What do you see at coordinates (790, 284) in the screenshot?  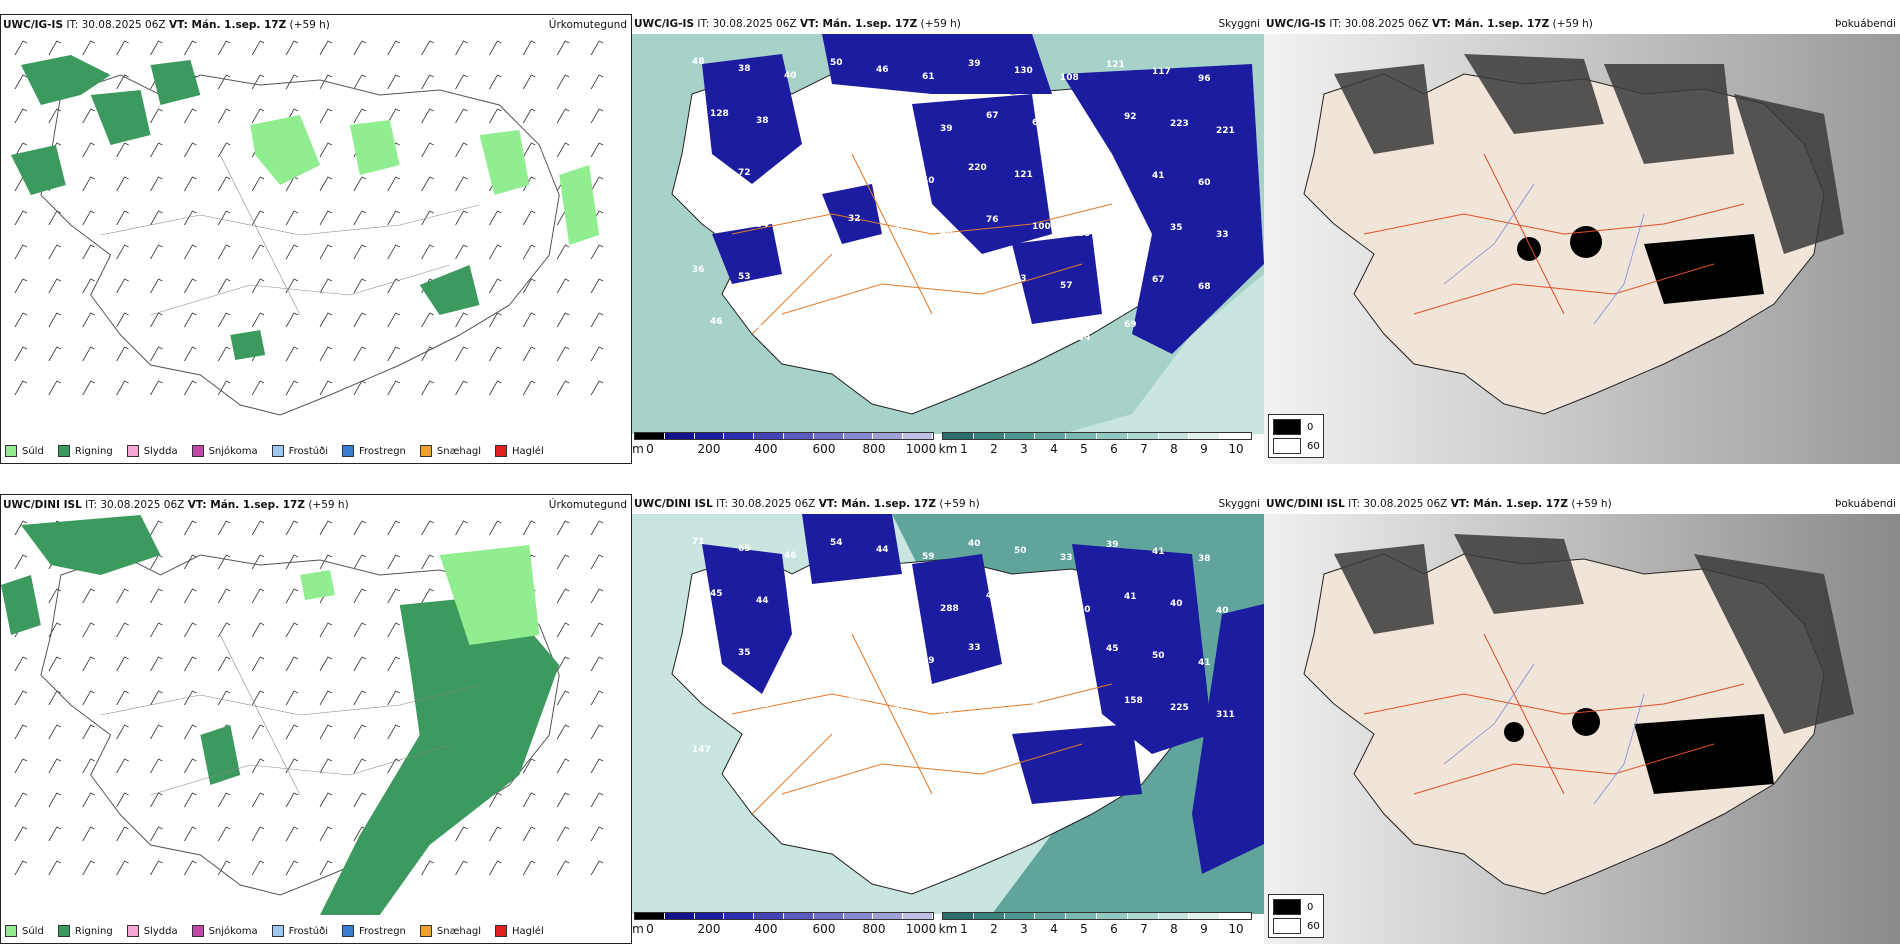 I see `cloud-height-label: 89` at bounding box center [790, 284].